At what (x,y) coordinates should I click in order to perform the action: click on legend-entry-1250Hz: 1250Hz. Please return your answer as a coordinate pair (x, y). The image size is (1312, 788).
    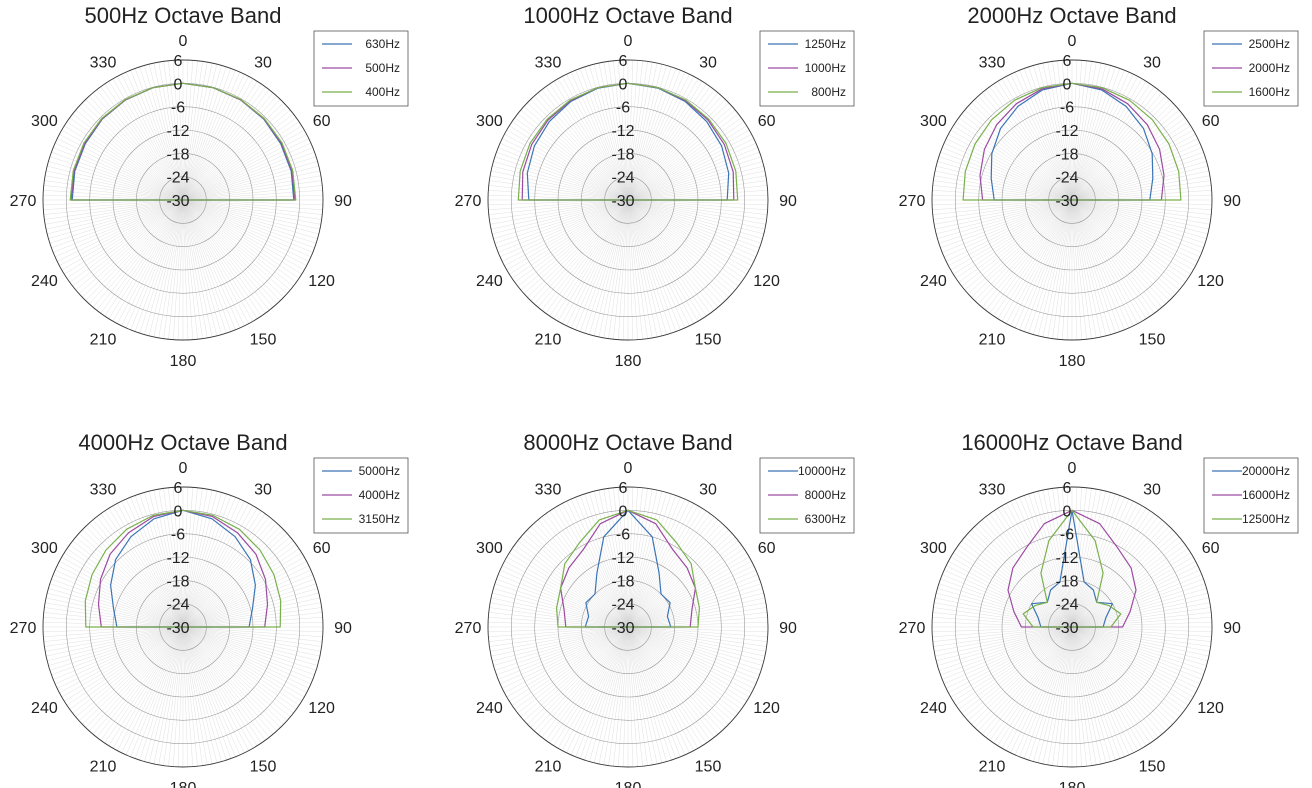
    Looking at the image, I should click on (825, 44).